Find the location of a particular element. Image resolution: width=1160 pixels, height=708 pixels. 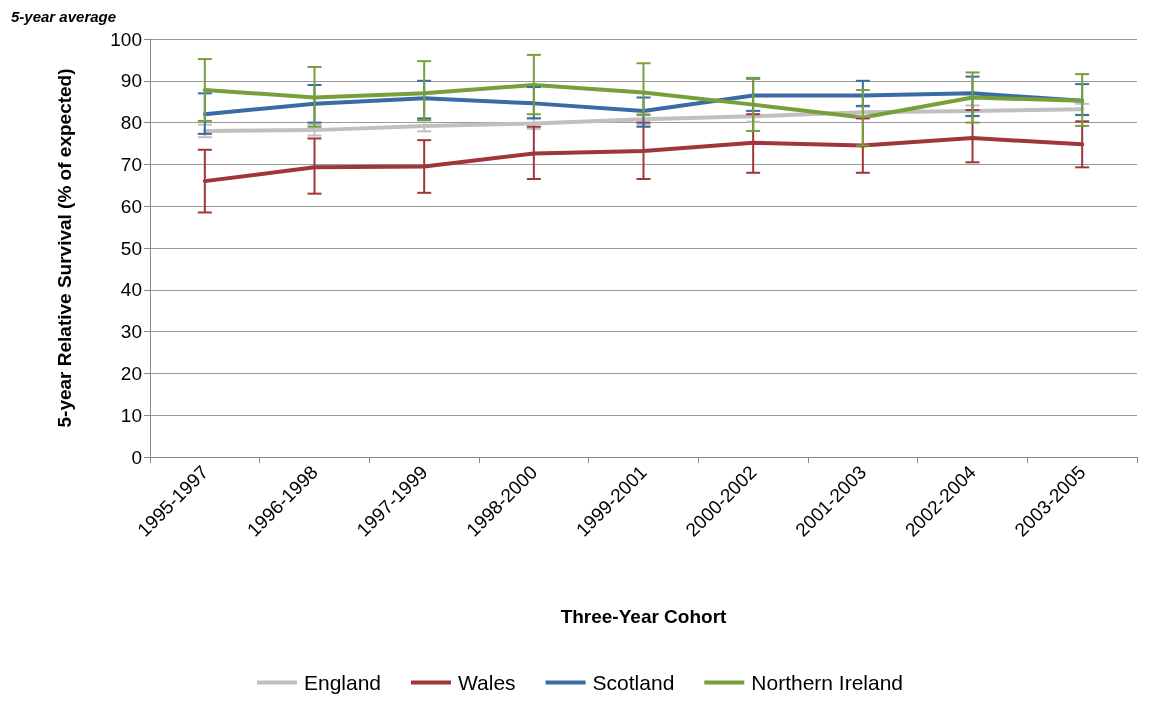

y-tick-label: 10 is located at coordinates (131, 415).